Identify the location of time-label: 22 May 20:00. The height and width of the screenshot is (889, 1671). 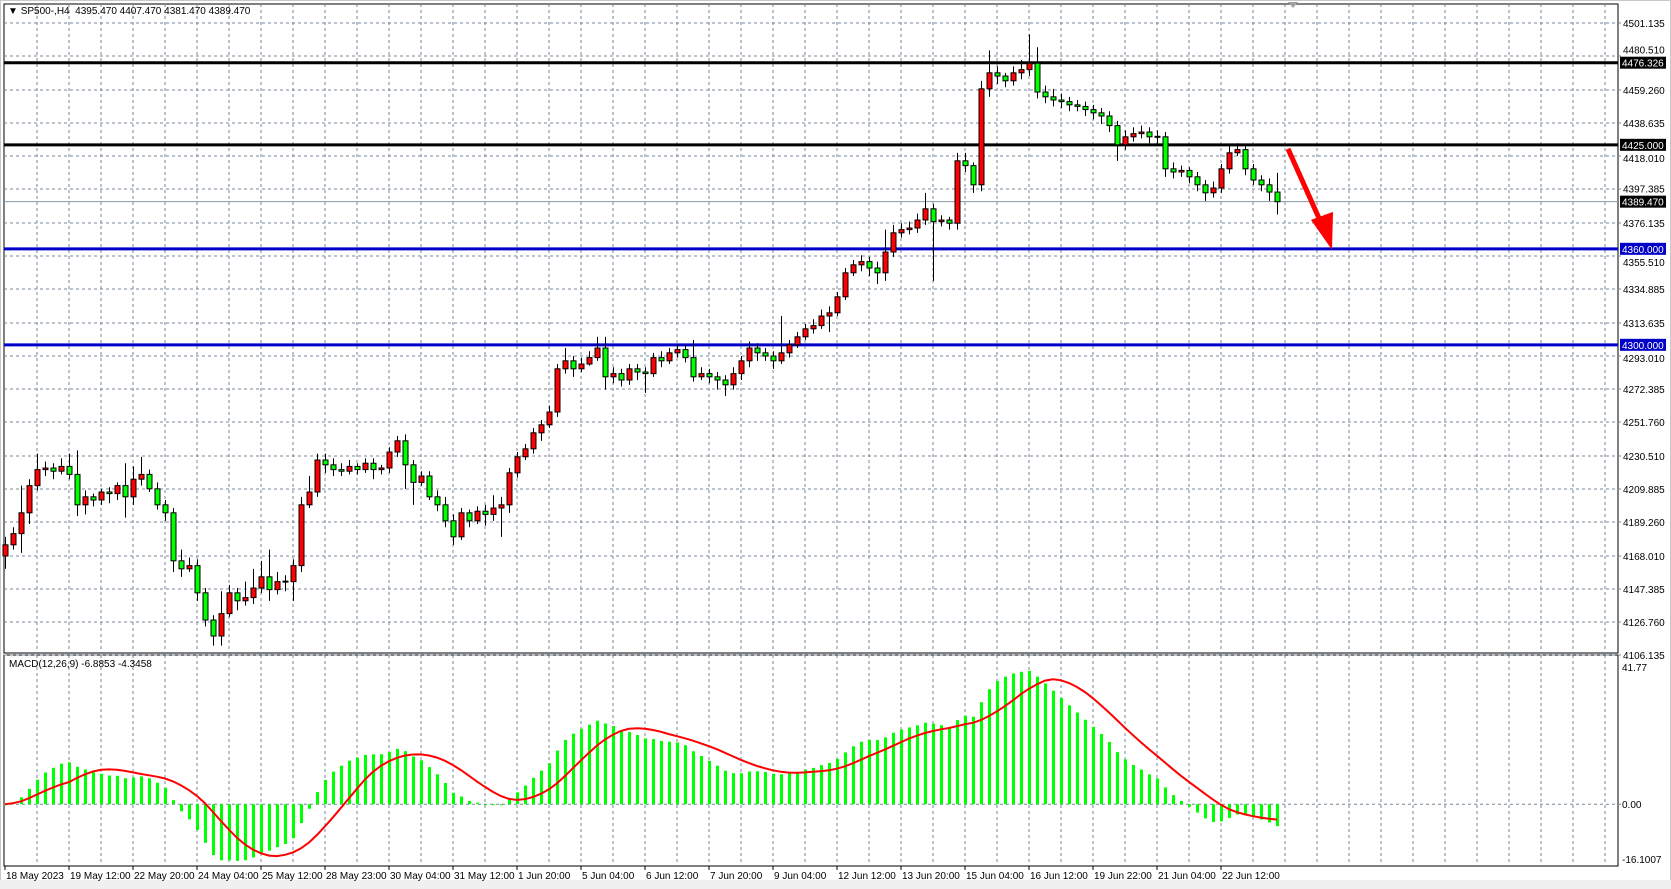
(164, 876).